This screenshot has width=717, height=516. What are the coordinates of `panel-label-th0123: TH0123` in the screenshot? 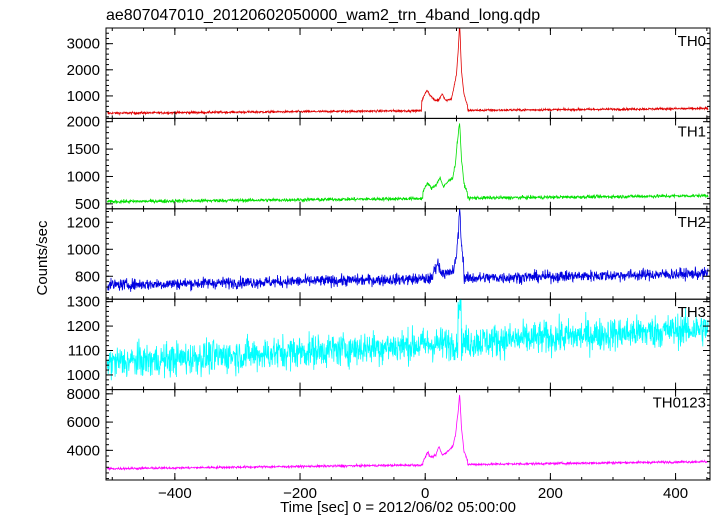 It's located at (679, 403).